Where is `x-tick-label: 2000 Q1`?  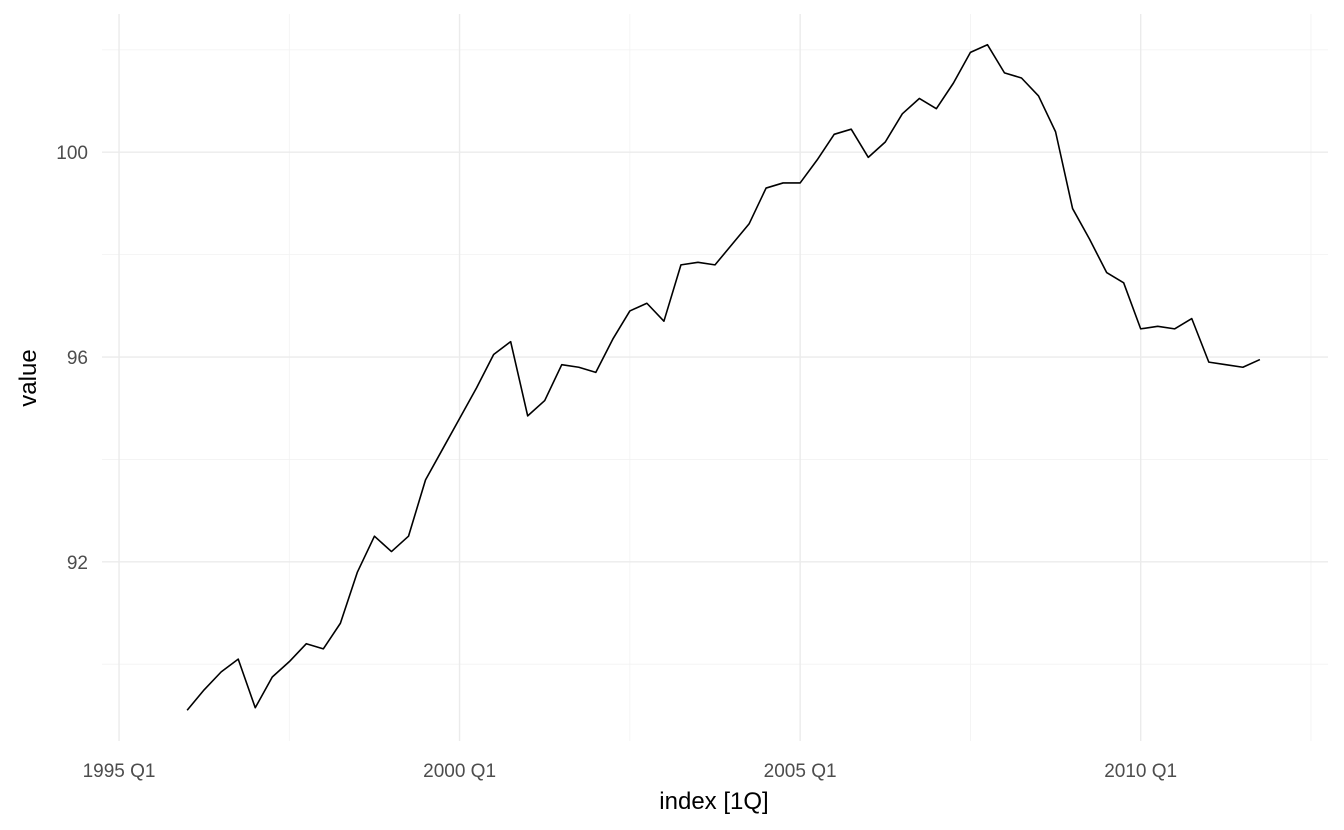
x-tick-label: 2000 Q1 is located at coordinates (459, 771).